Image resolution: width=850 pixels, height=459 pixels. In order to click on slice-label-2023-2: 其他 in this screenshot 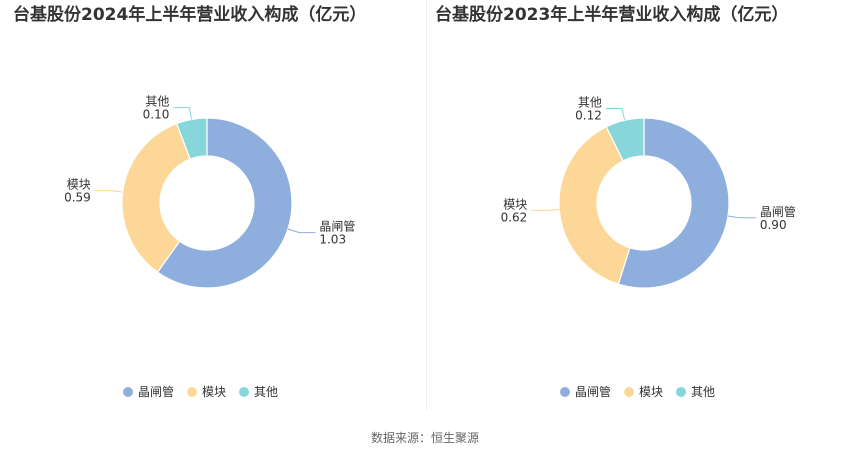, I will do `click(590, 103)`.